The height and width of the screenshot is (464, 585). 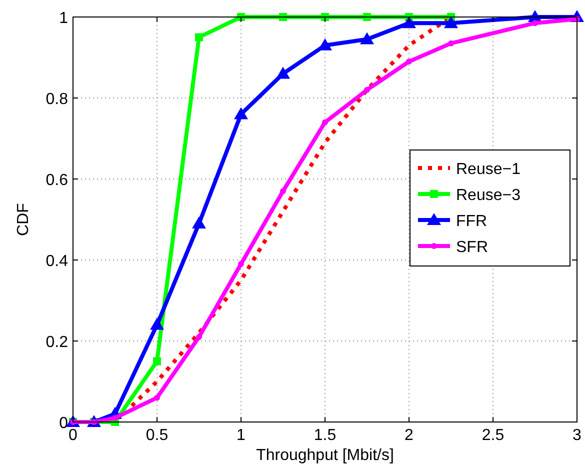 I want to click on x-tick-label: 3, so click(x=577, y=435).